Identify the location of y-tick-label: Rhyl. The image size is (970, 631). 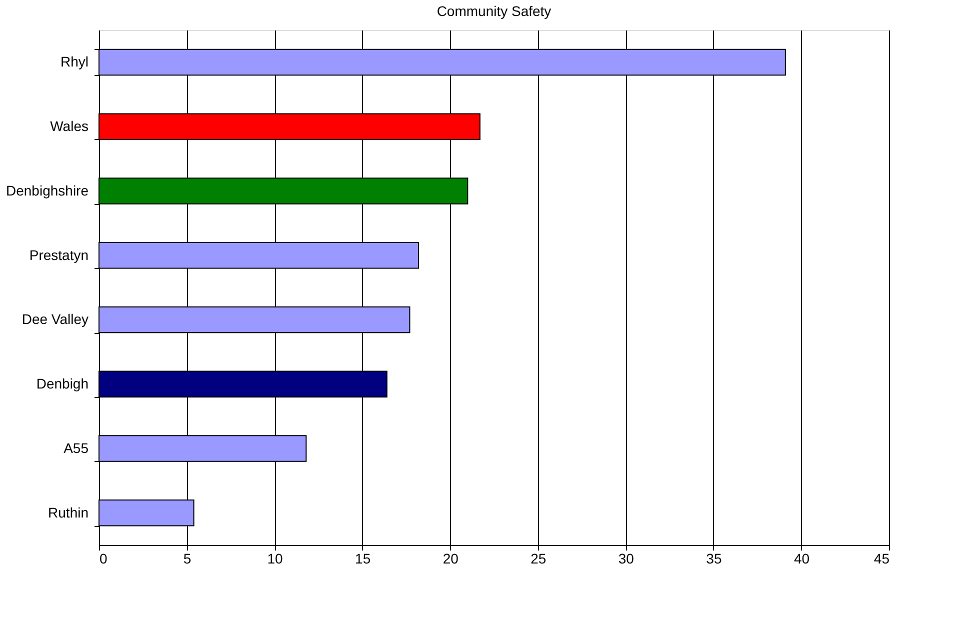
(74, 62).